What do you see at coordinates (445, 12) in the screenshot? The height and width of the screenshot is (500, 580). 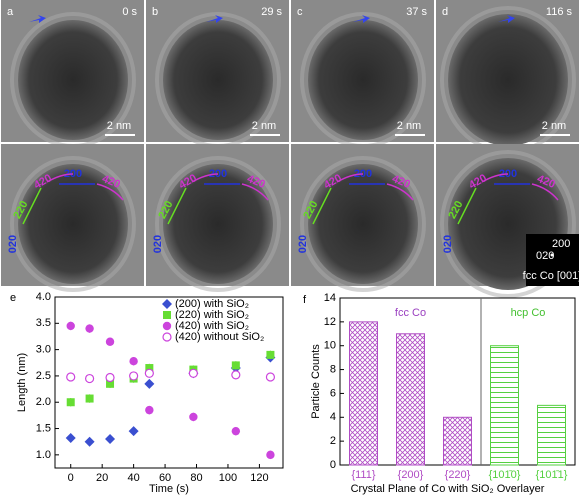 I see `panel-letter: d` at bounding box center [445, 12].